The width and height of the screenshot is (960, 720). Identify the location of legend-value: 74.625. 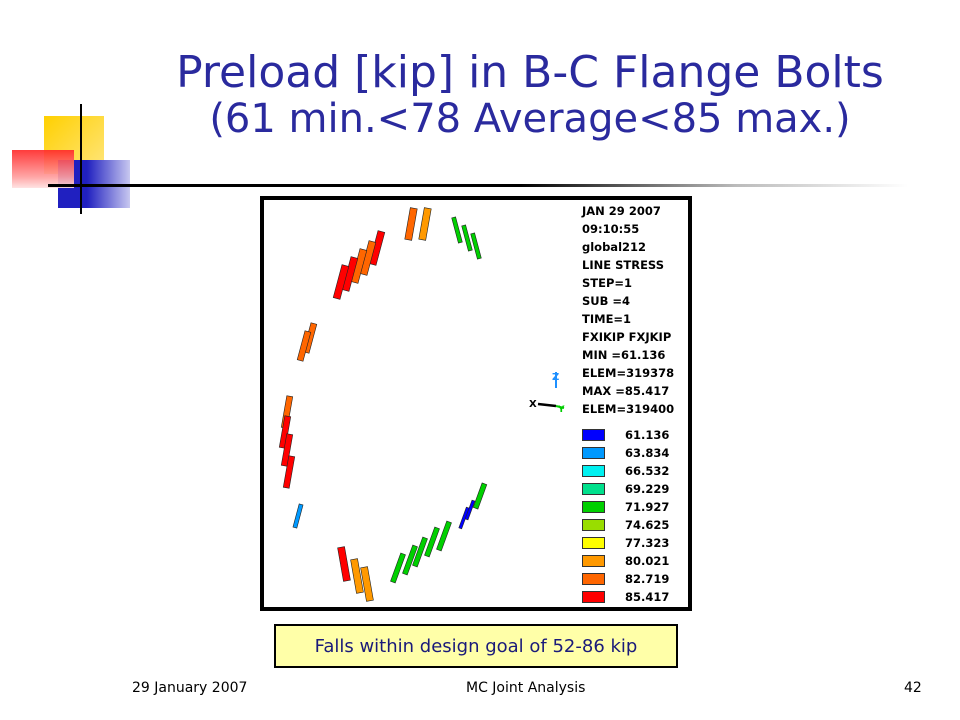
(647, 525).